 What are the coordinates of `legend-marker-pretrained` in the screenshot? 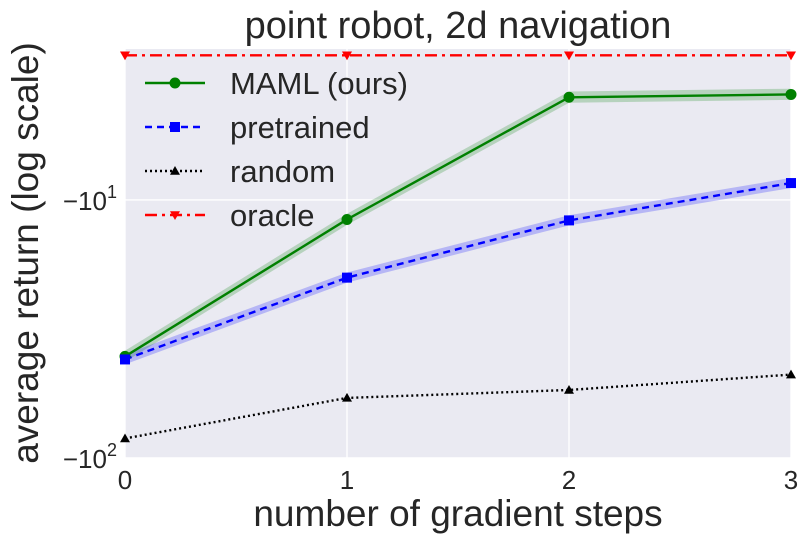 It's located at (175, 127).